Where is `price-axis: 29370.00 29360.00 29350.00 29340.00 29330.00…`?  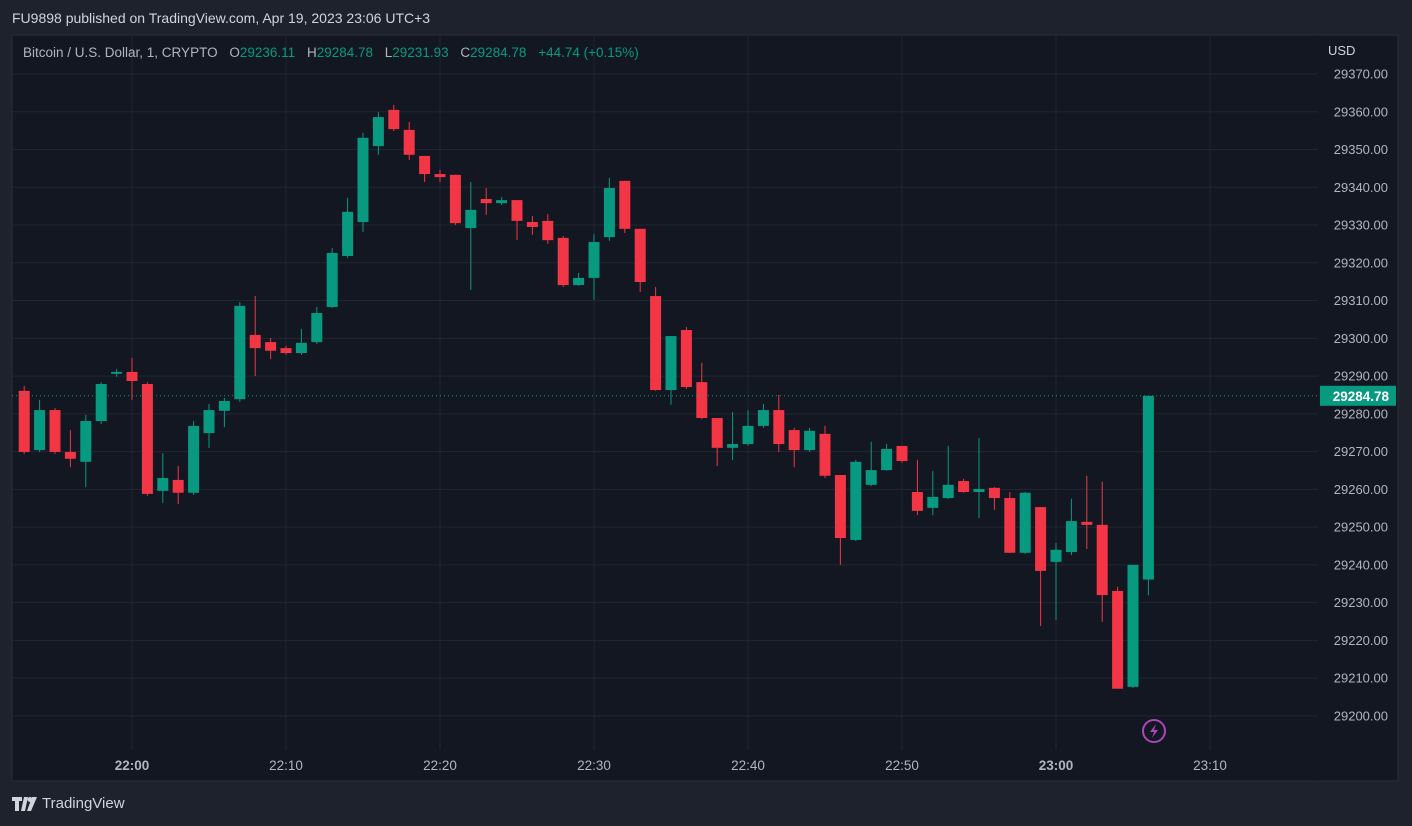
price-axis: 29370.00 29360.00 29350.00 29340.00 29330.00… is located at coordinates (1358, 395).